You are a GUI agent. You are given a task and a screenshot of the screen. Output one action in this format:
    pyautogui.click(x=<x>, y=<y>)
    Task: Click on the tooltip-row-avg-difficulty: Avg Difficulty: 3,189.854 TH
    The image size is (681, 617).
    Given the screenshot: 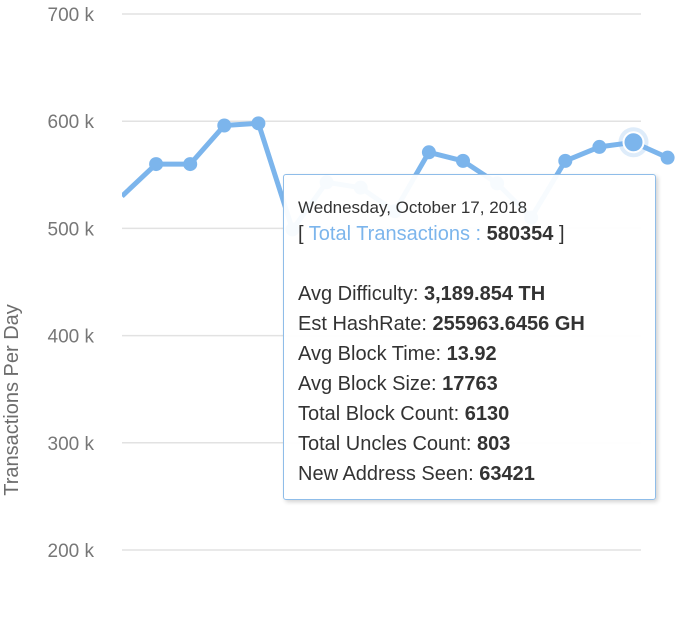 What is the action you would take?
    pyautogui.click(x=476, y=294)
    